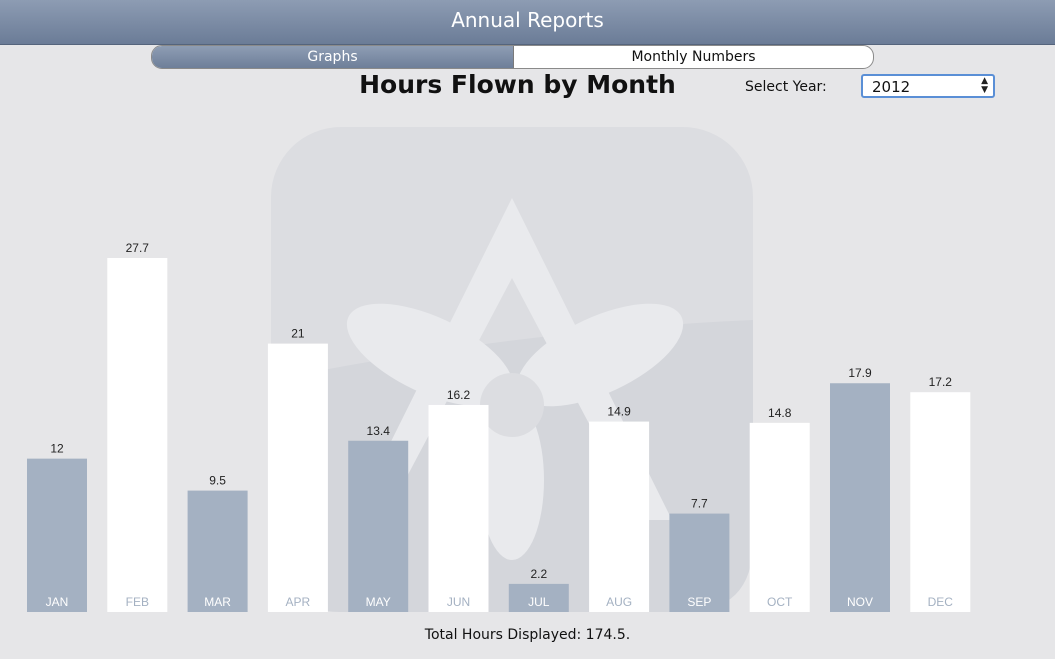  What do you see at coordinates (378, 526) in the screenshot?
I see `bar-may` at bounding box center [378, 526].